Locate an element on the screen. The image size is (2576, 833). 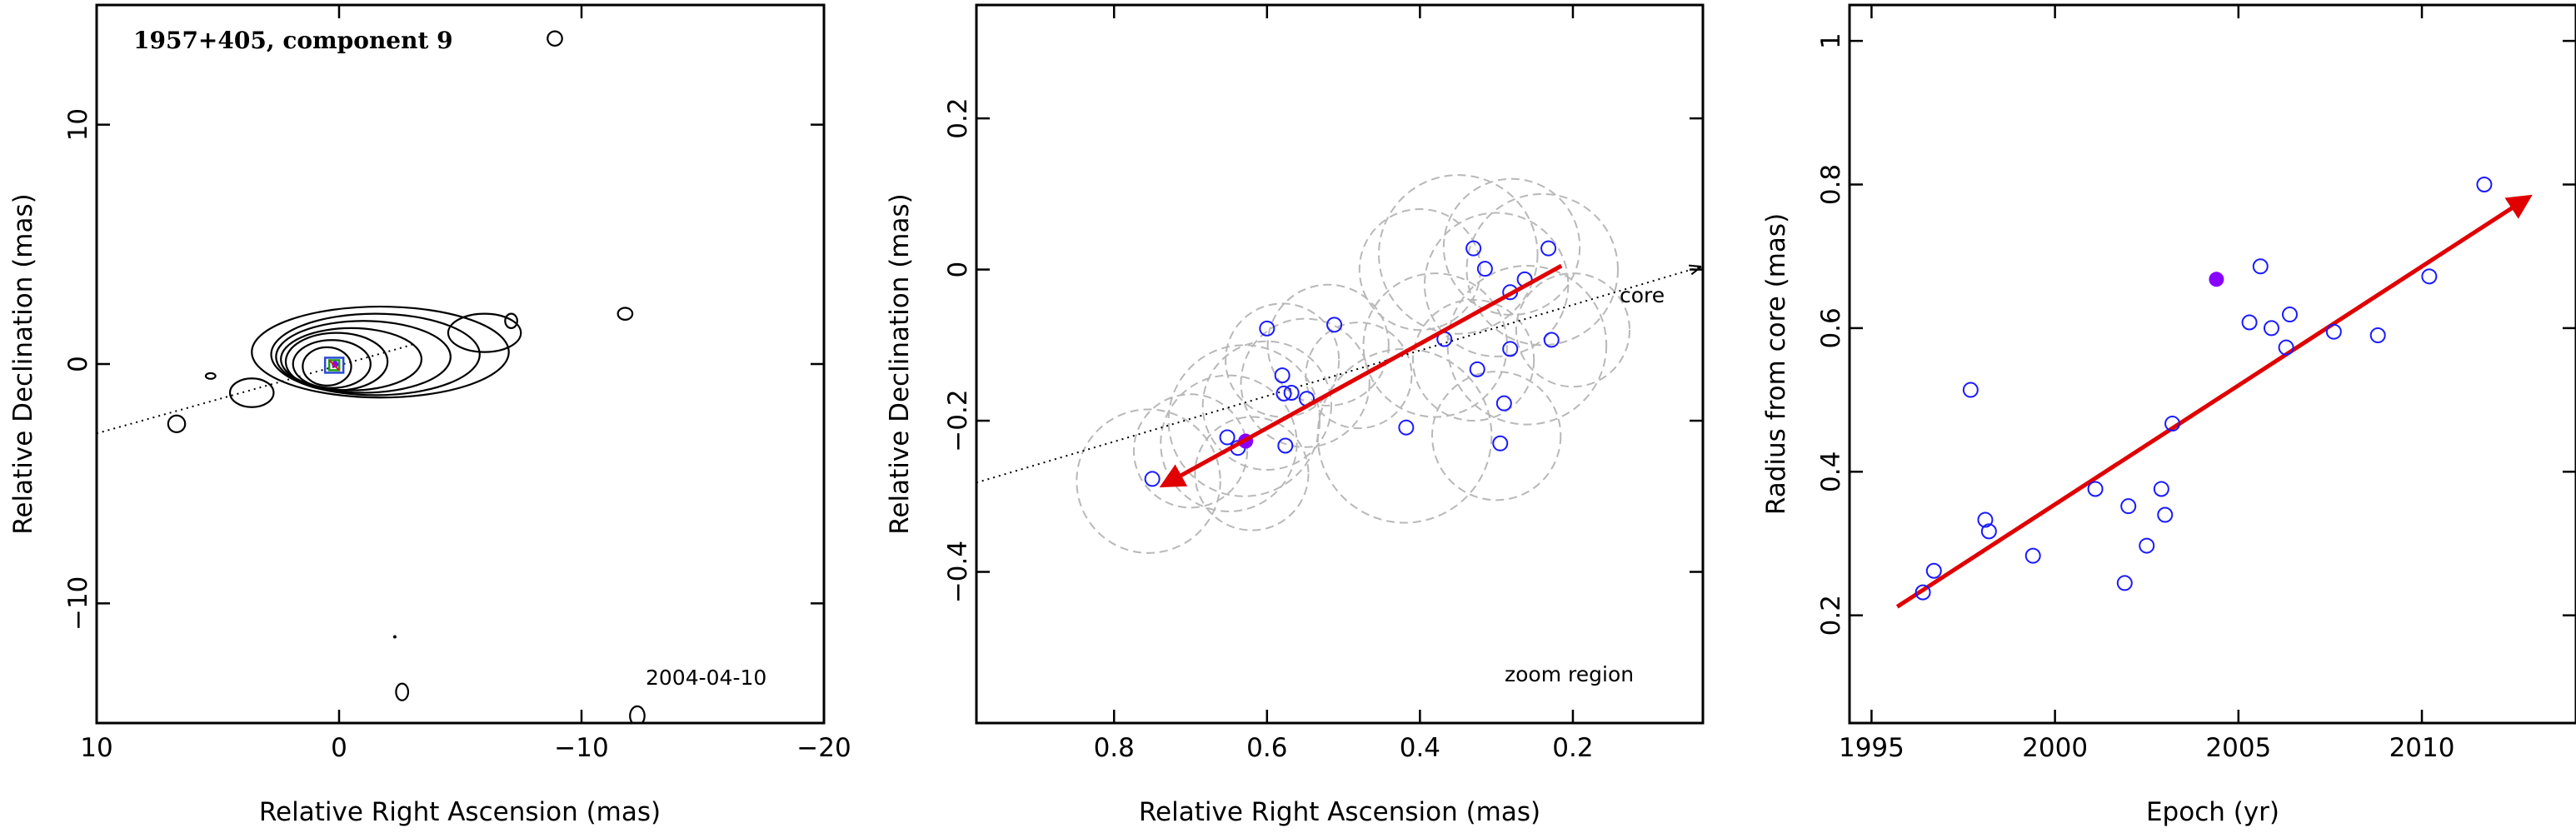
x-tick-label: 0.2 is located at coordinates (1572, 748).